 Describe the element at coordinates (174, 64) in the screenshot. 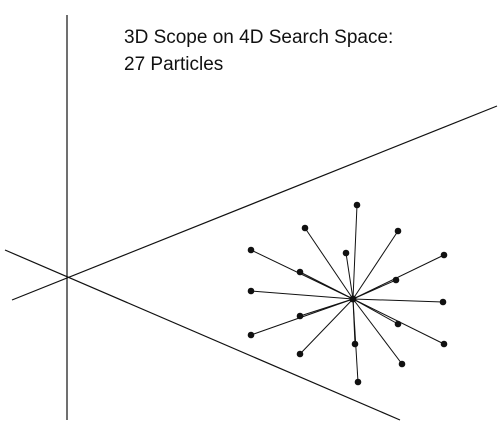

I see `title-line-2: 27 Particles` at that location.